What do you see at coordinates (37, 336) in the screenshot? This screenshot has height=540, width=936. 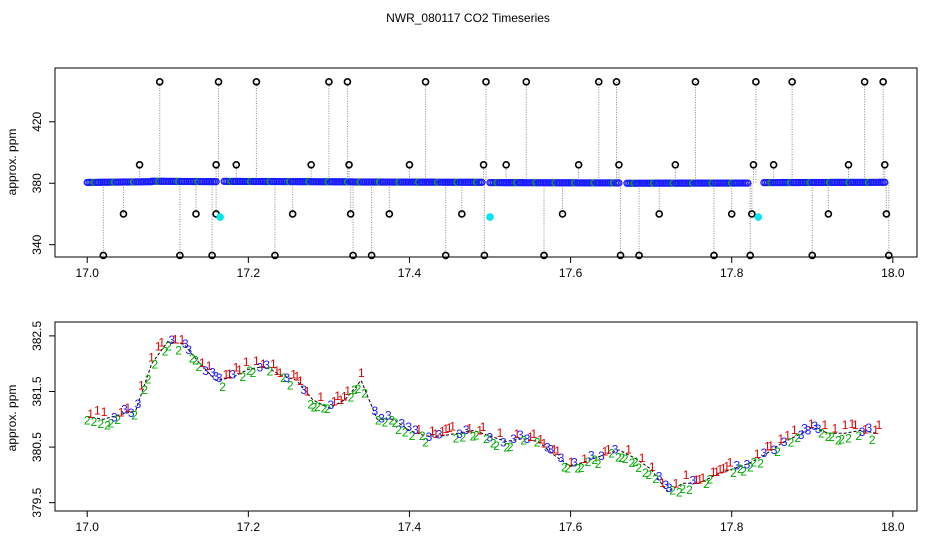 I see `bottom-y-tick-label: 382.5` at bounding box center [37, 336].